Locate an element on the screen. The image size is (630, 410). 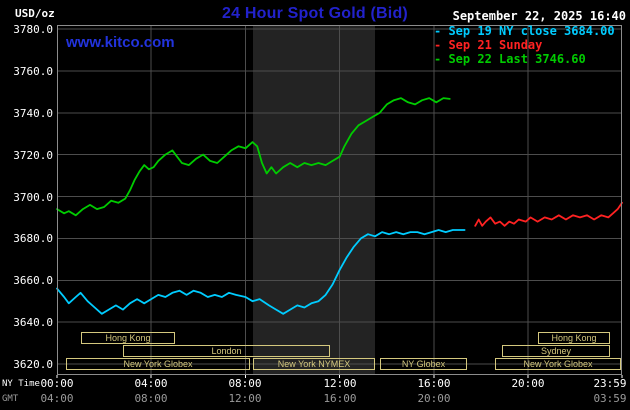
sep-21-line is located at coordinates (548, 214).